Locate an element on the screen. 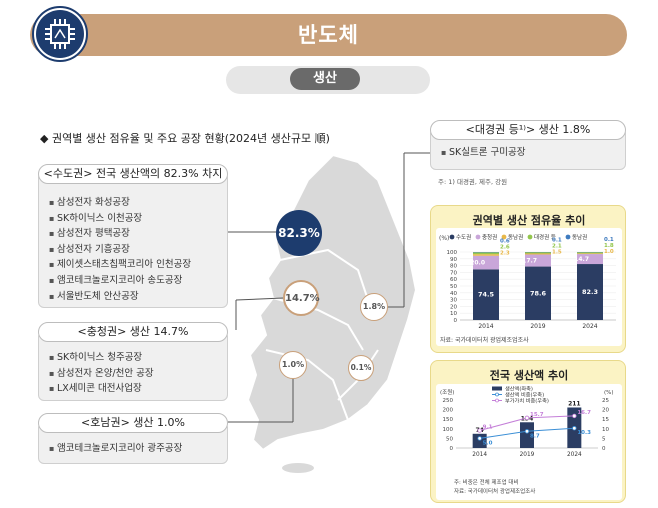  data-label: 1.5 is located at coordinates (557, 253).